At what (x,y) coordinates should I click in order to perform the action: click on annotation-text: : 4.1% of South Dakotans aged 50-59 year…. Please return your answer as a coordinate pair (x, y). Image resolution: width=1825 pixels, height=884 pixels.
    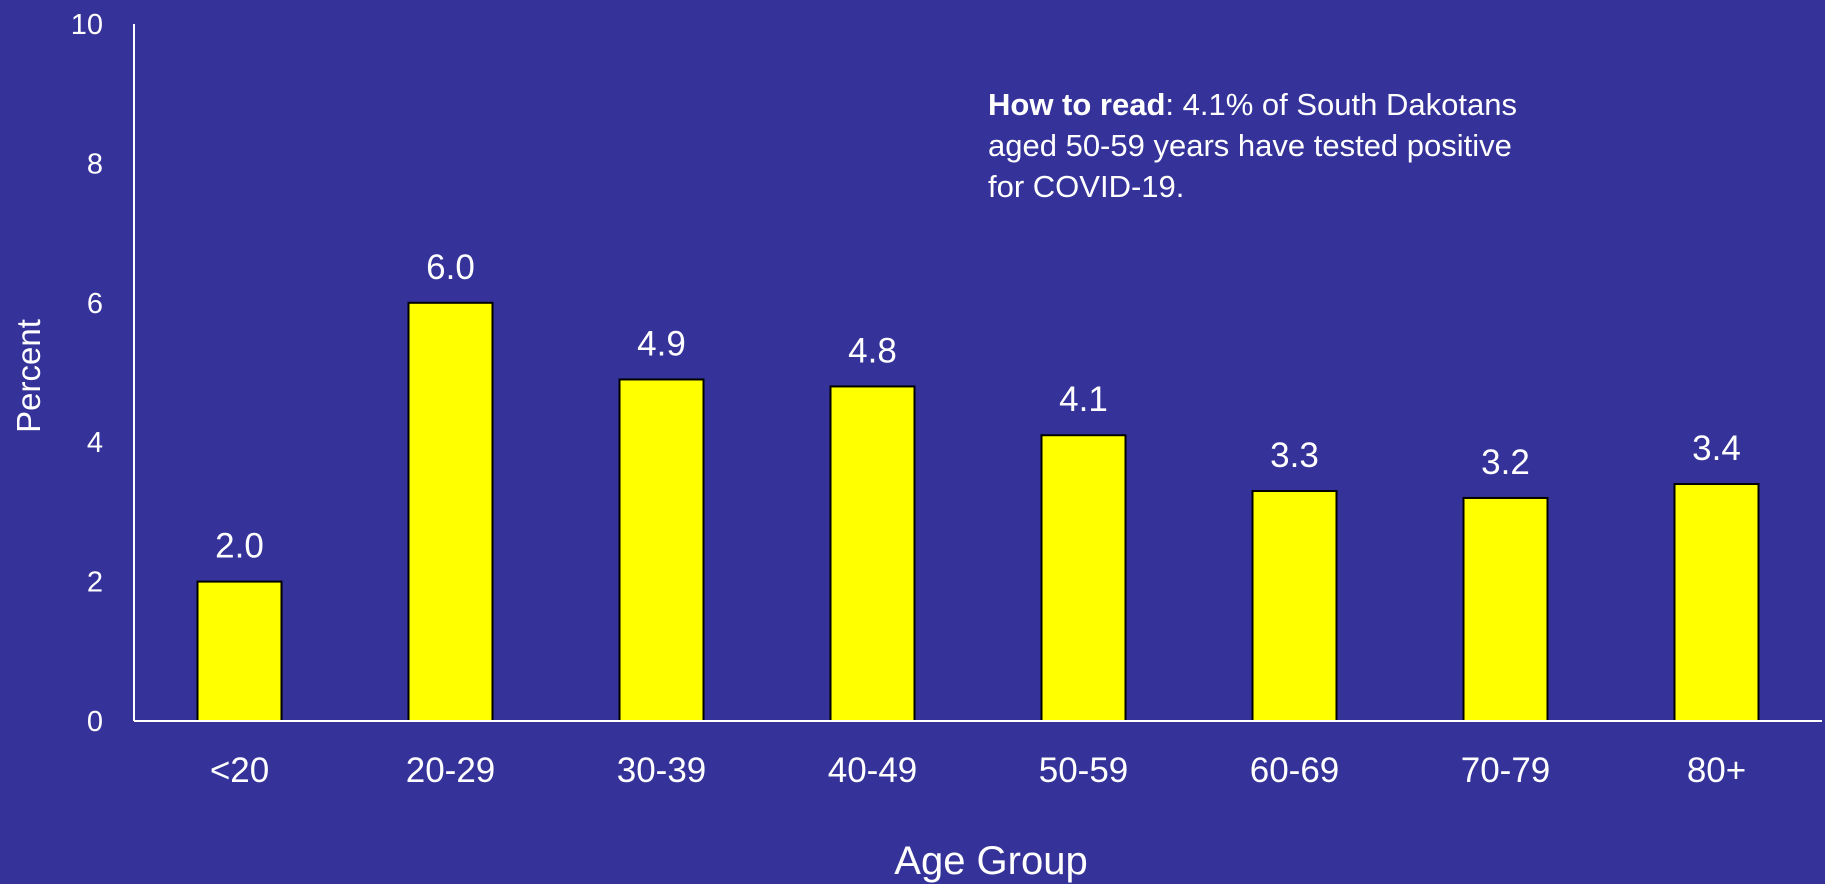
    Looking at the image, I should click on (1252, 145).